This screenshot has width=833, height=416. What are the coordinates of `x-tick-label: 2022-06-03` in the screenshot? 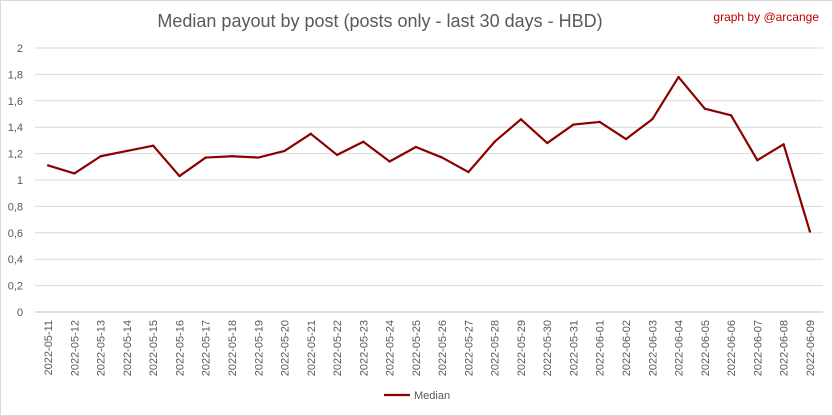 It's located at (653, 348).